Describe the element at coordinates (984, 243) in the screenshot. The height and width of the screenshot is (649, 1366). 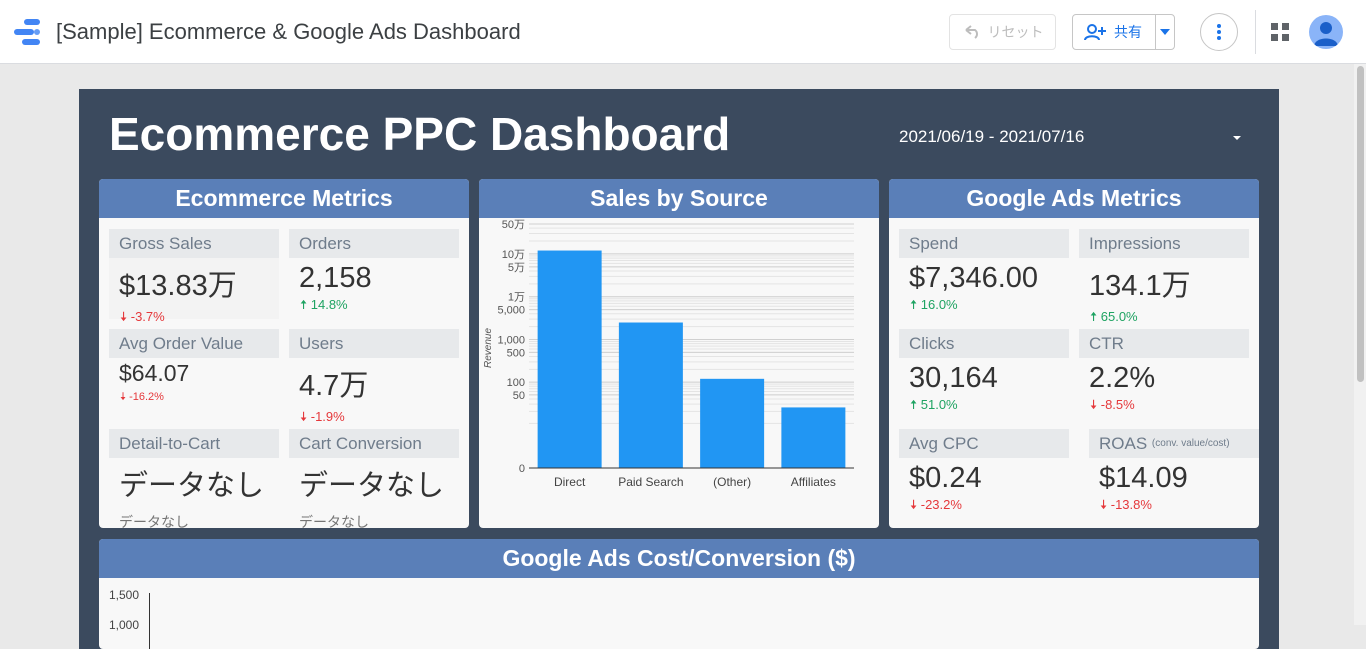
I see `scorecard-label: Spend` at that location.